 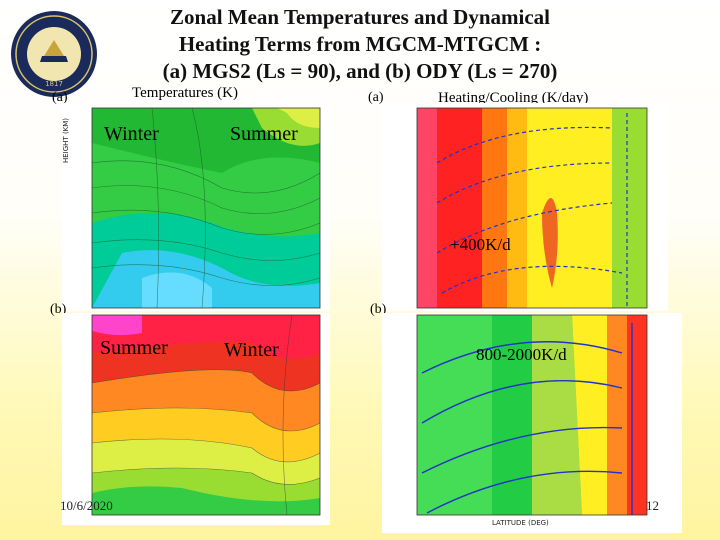 What do you see at coordinates (652, 505) in the screenshot?
I see `slide-page-number: 12` at bounding box center [652, 505].